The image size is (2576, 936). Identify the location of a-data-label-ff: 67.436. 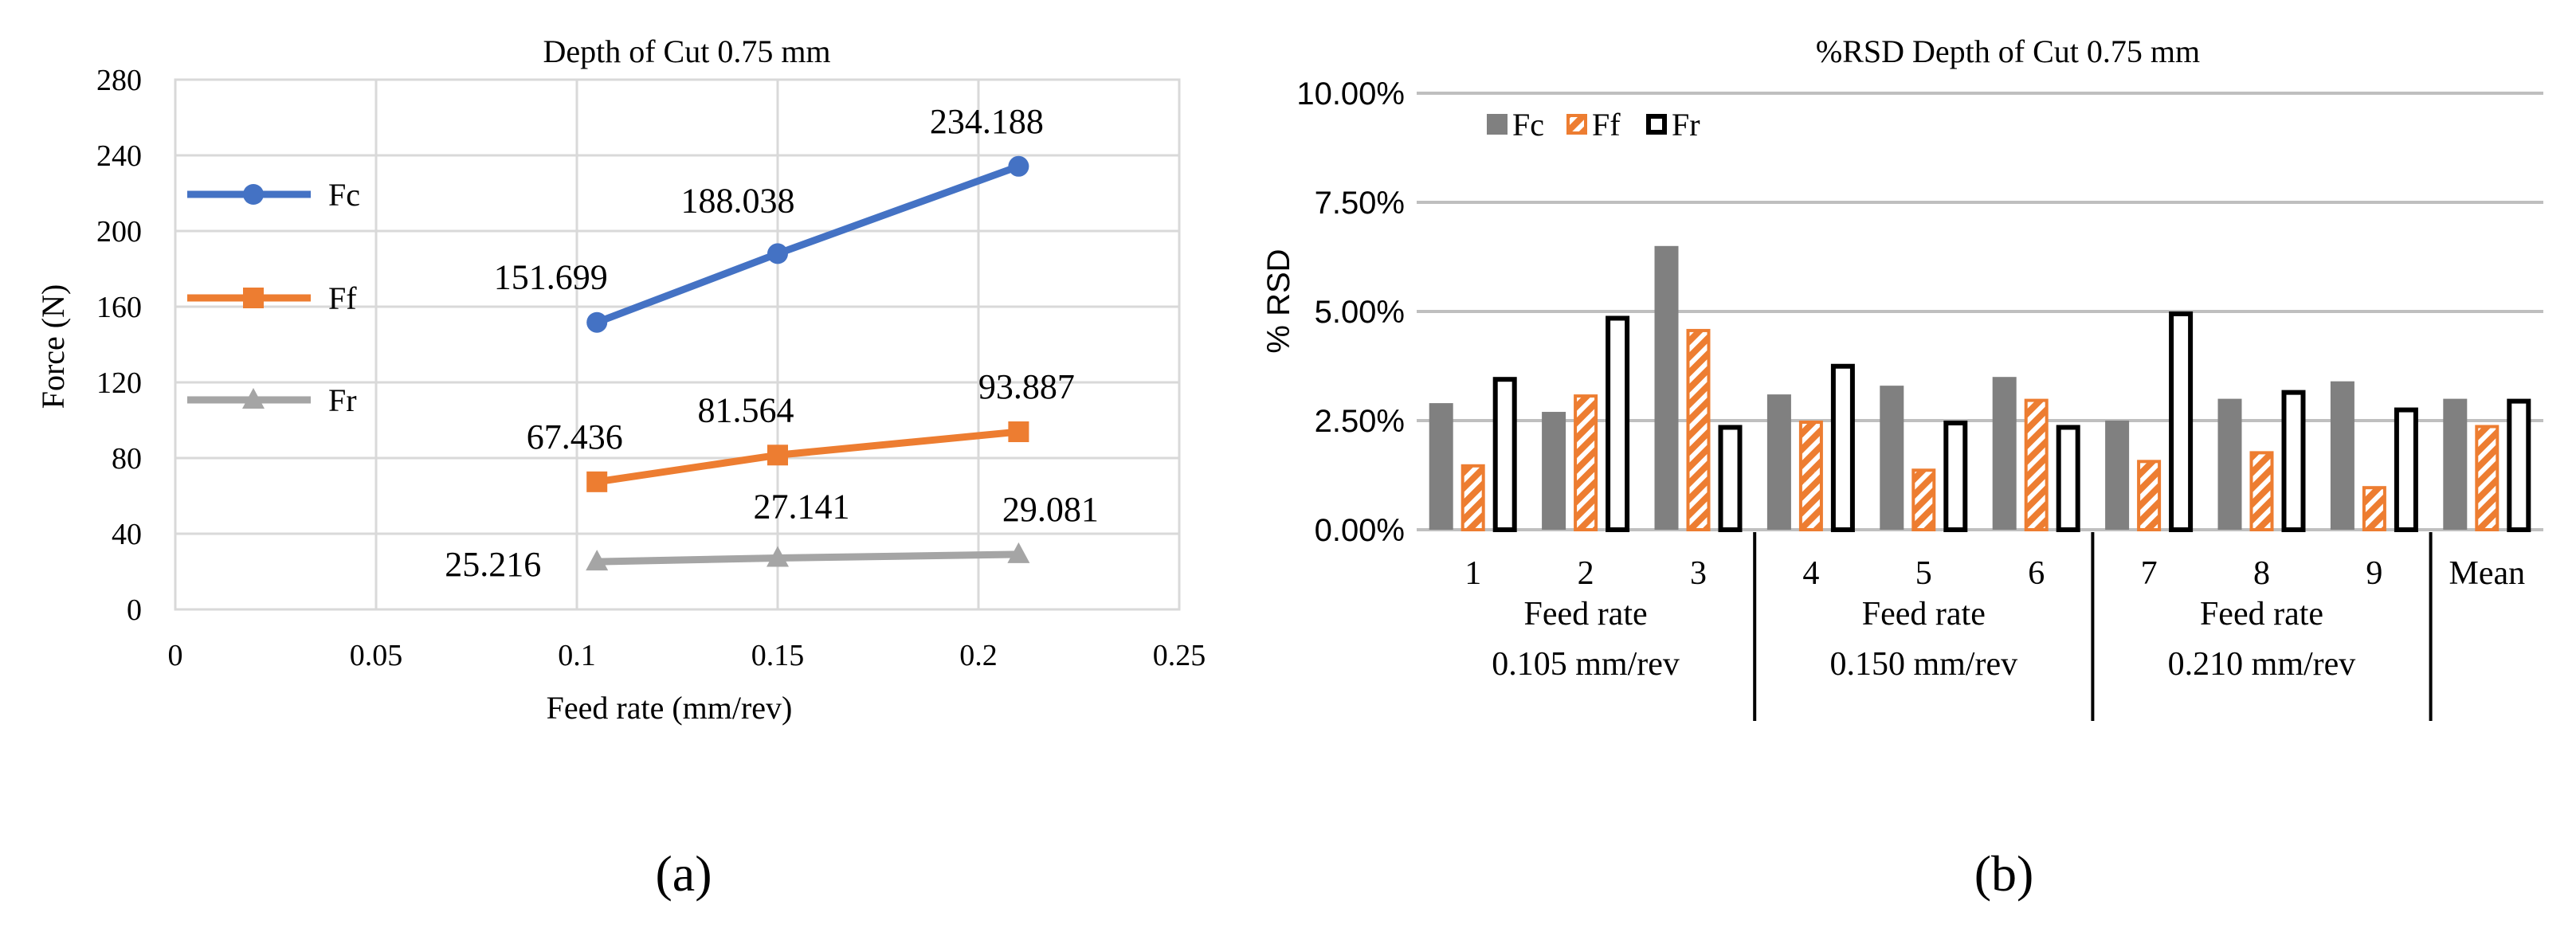
(575, 436).